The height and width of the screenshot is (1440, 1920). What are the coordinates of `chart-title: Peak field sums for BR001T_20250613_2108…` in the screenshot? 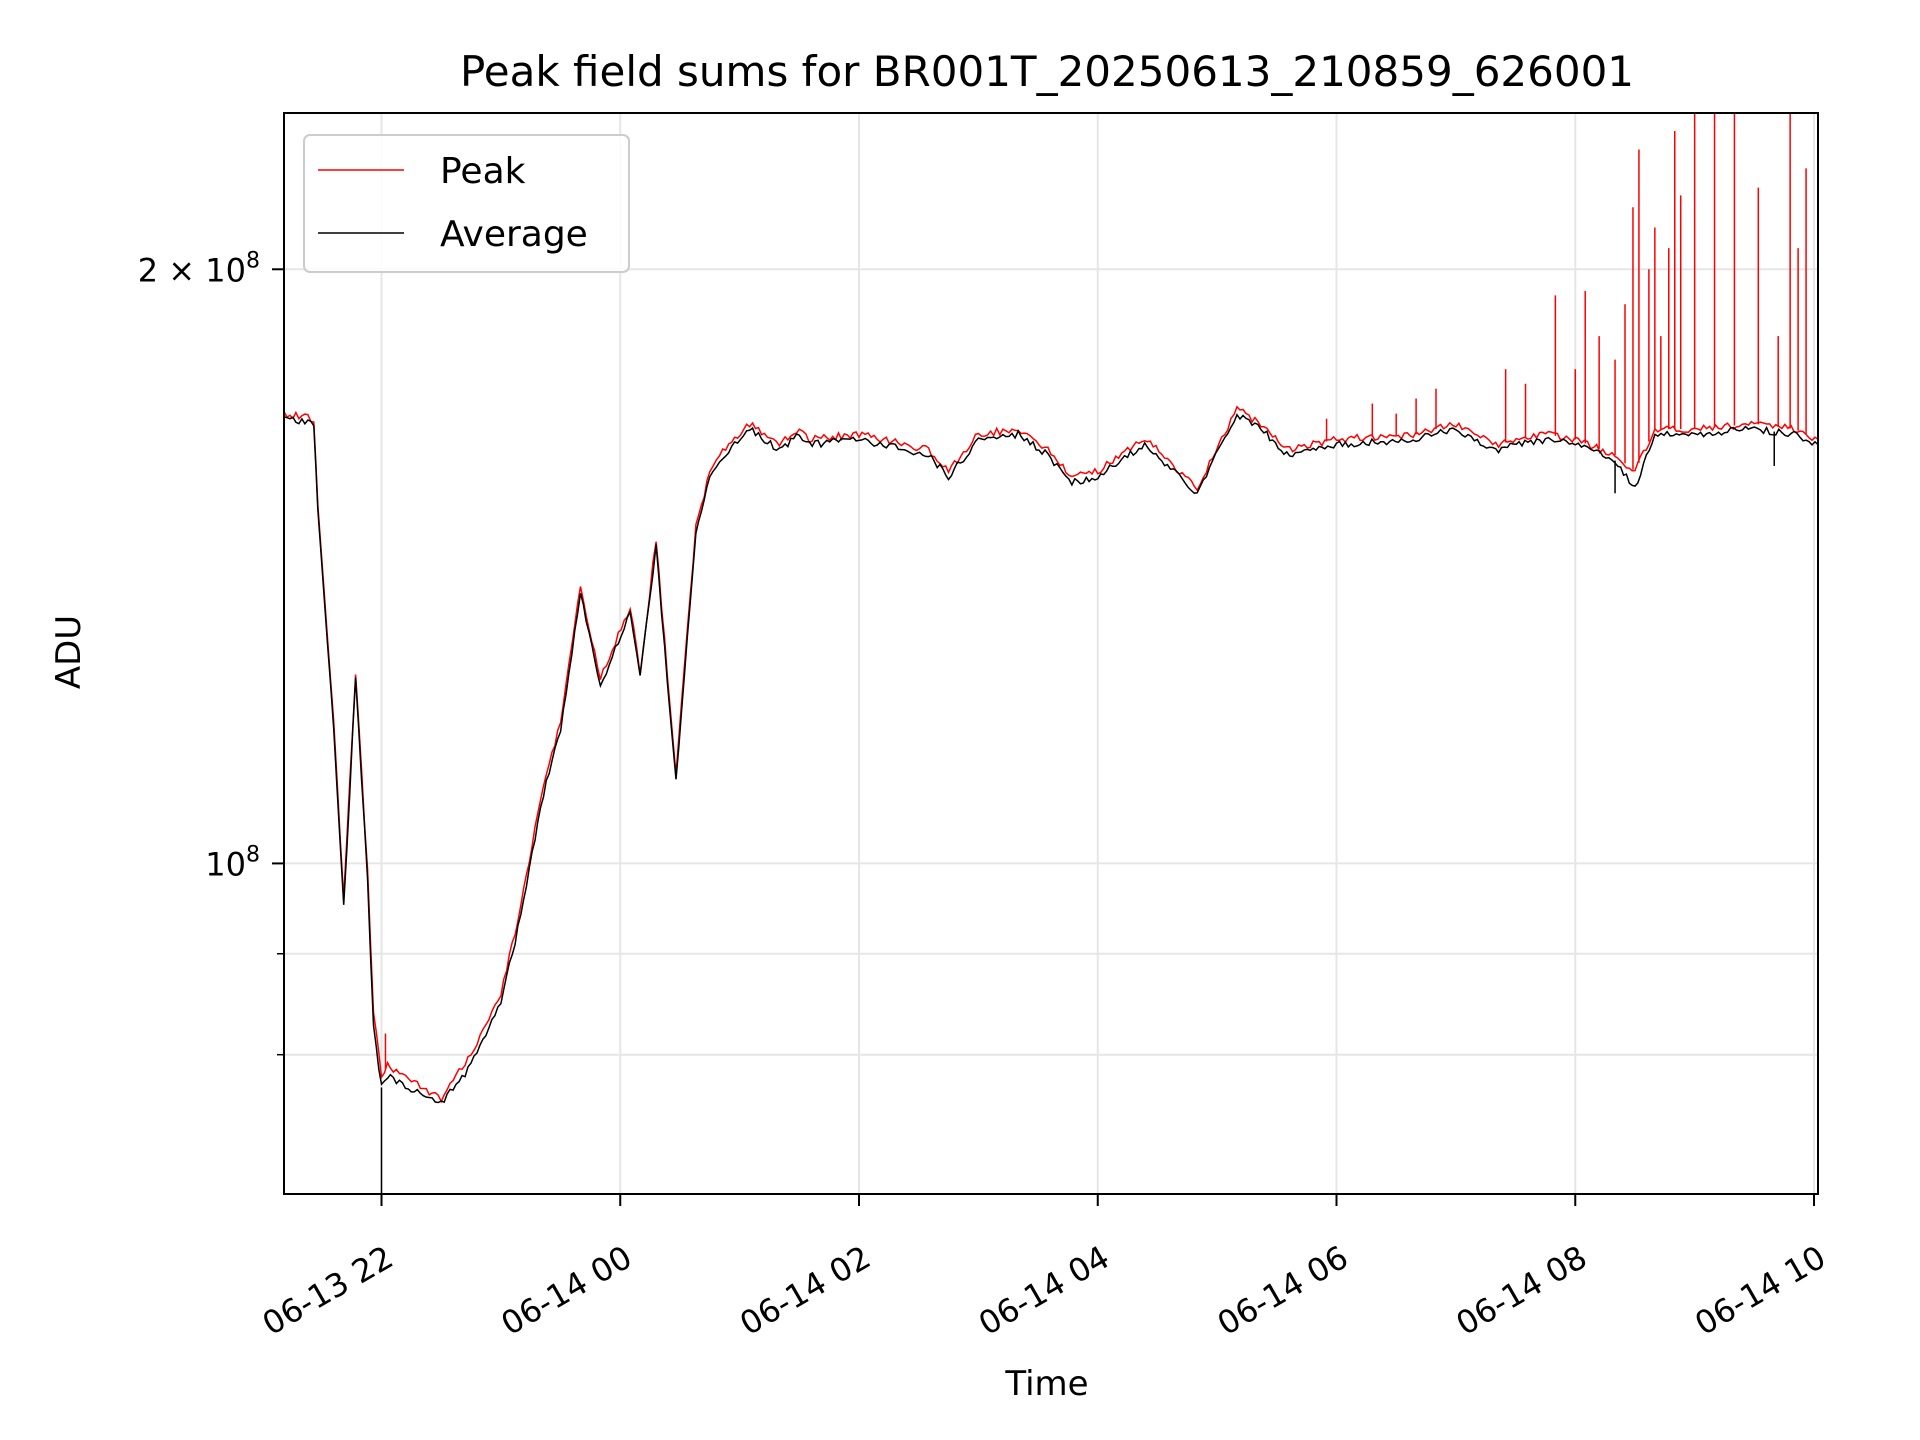 It's located at (1047, 71).